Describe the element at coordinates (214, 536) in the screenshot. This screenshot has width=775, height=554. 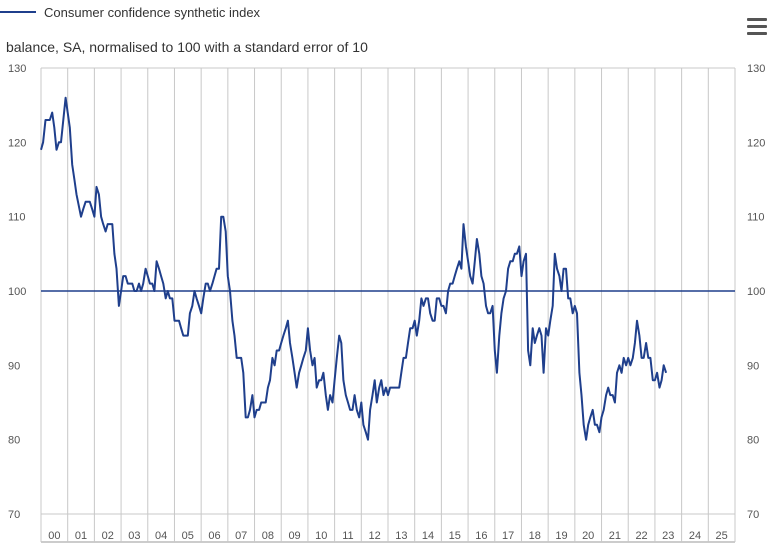
I see `x-tick-label: 06` at that location.